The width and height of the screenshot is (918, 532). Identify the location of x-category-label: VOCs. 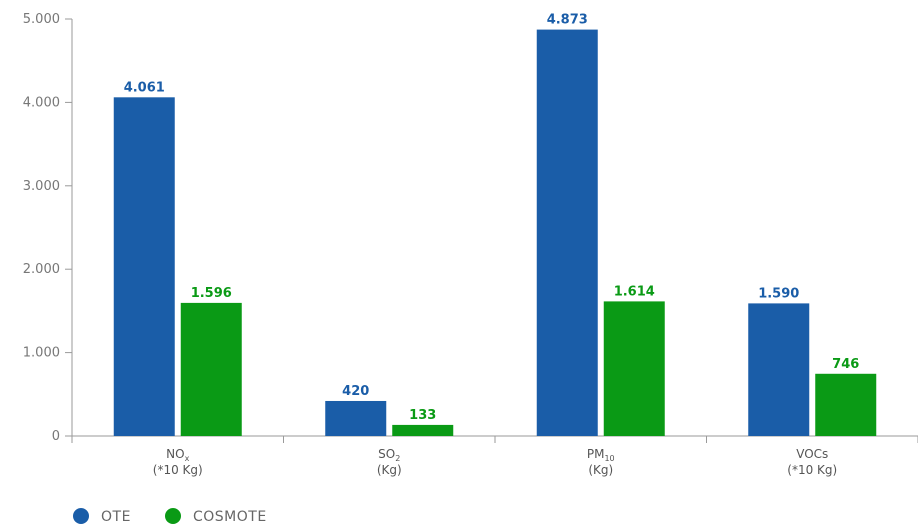
(812, 454).